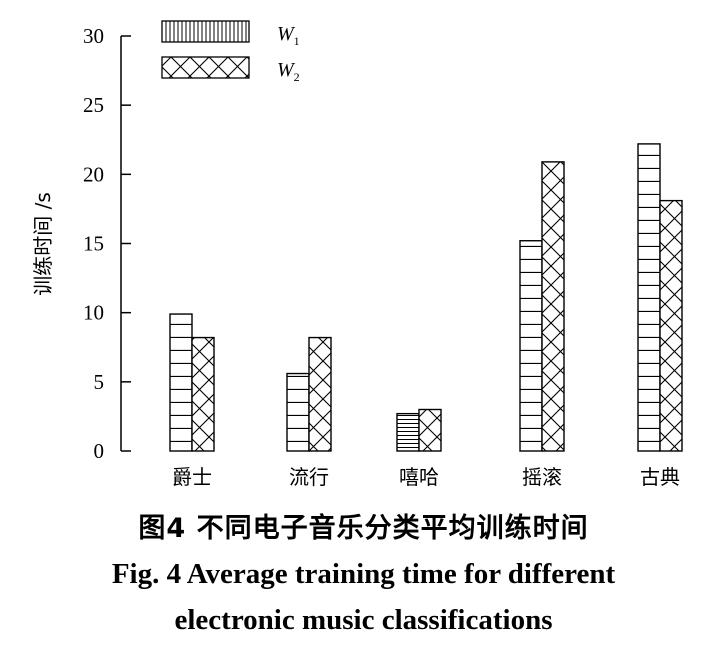  Describe the element at coordinates (192, 477) in the screenshot. I see `category-label: 爵士` at that location.